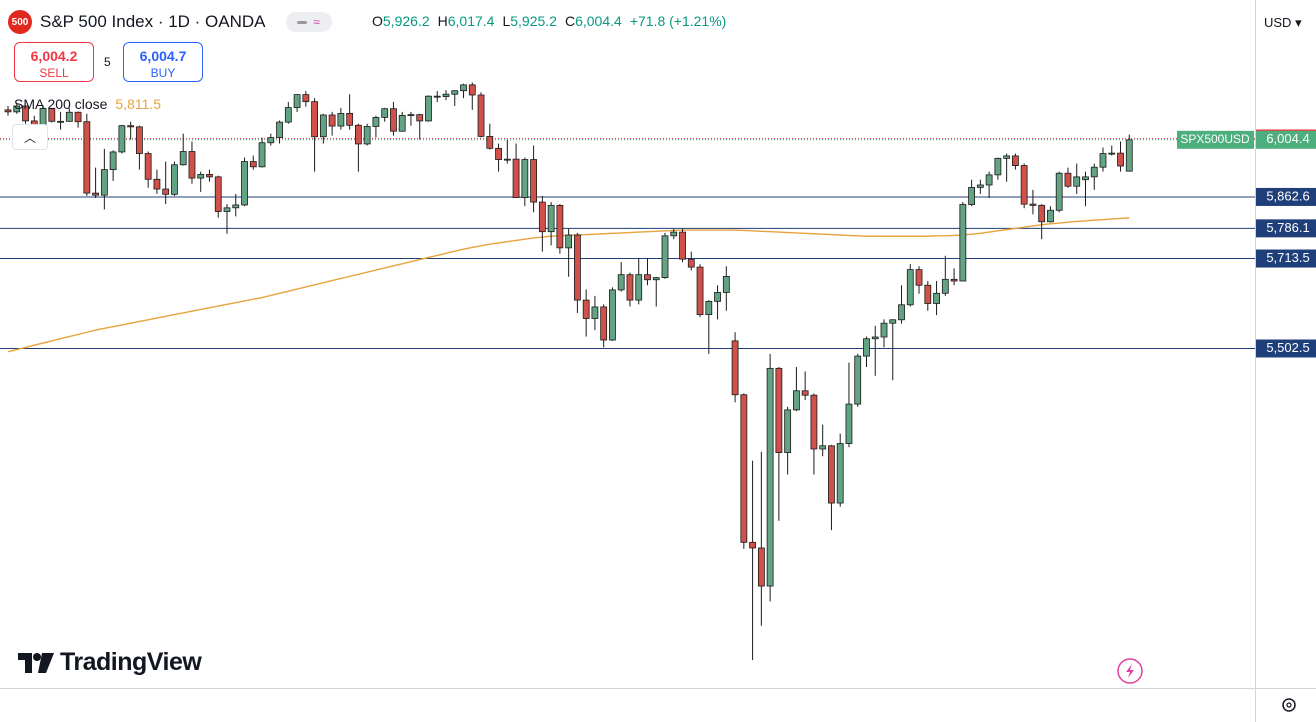  Describe the element at coordinates (54, 56) in the screenshot. I see `sell-price: 6,004.2` at that location.